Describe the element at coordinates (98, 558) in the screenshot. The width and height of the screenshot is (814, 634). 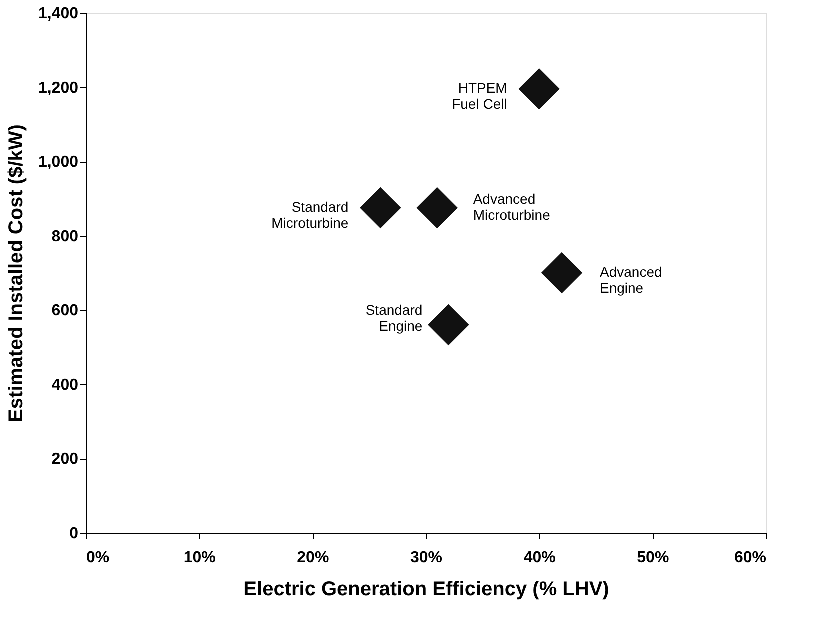
I see `x-tick-label: 0%` at that location.